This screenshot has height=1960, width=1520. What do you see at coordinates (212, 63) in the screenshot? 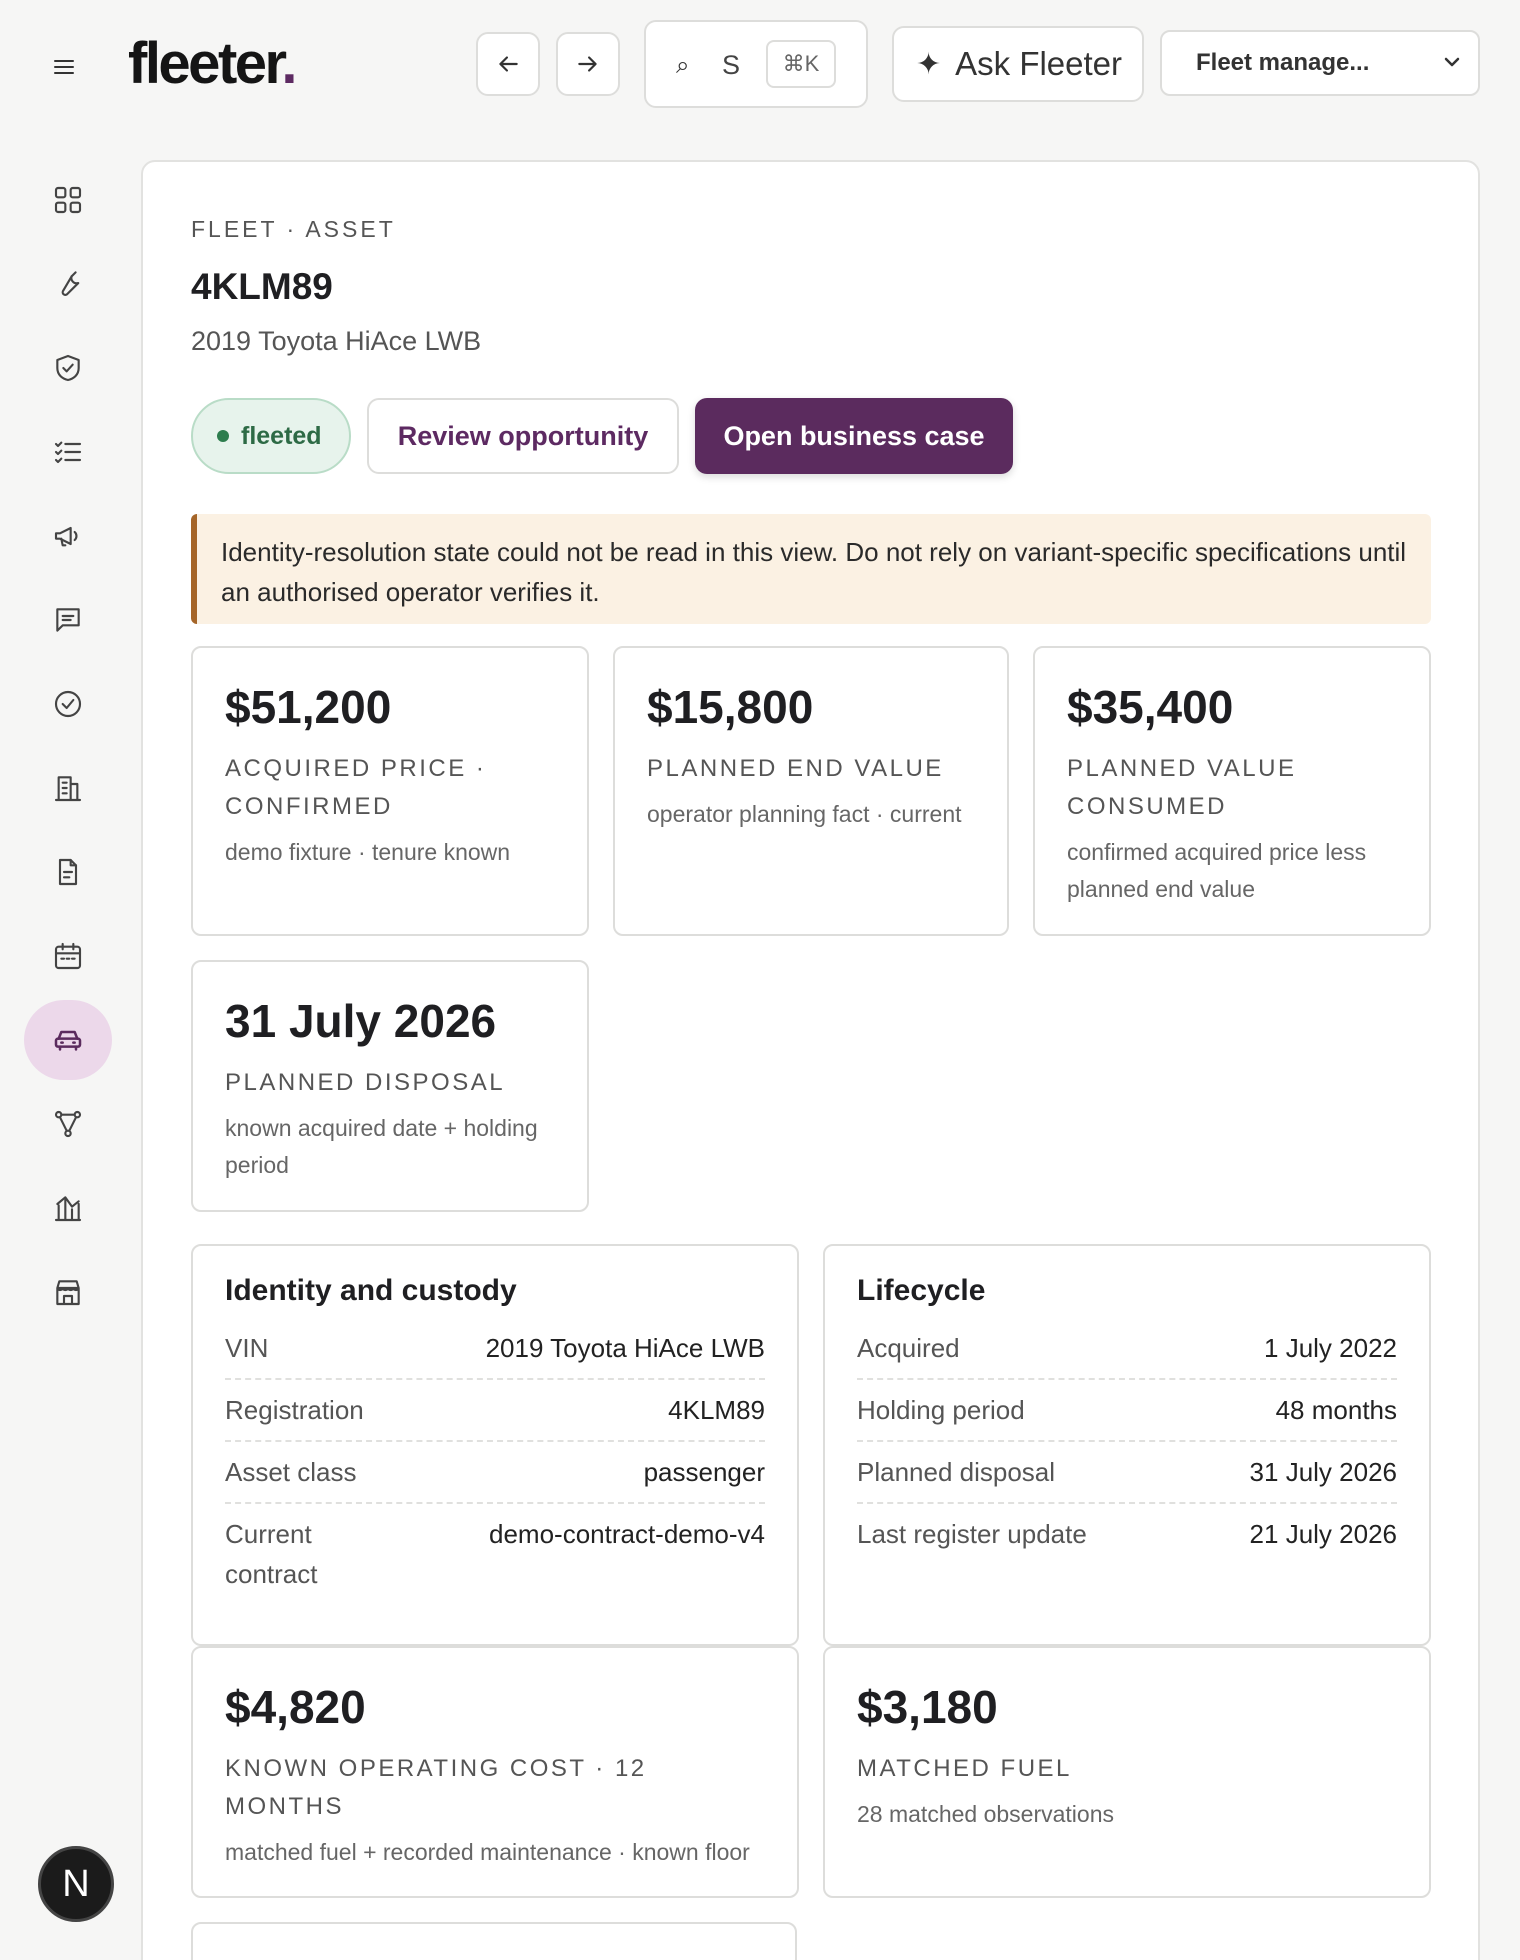
I see `logo: fleeter.` at bounding box center [212, 63].